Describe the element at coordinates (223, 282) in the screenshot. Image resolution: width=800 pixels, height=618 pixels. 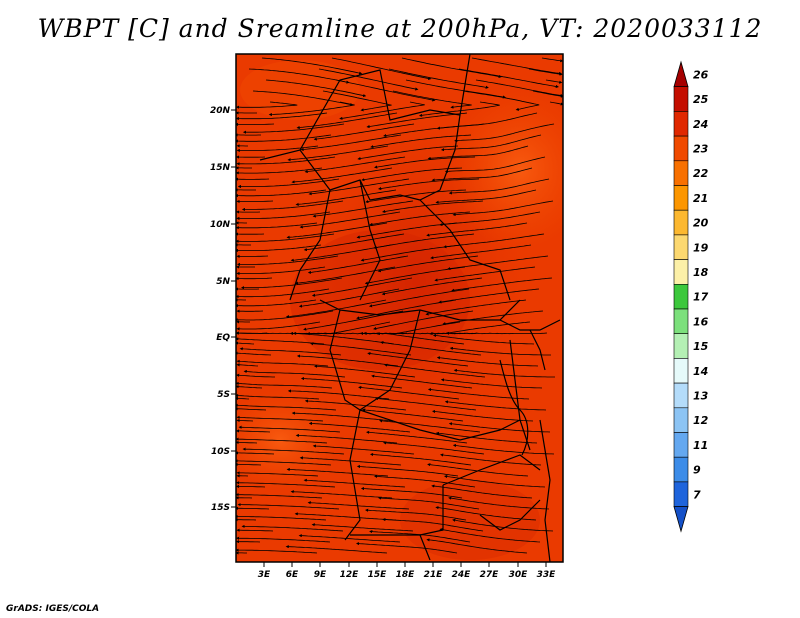
I see `lat-tick-label: 5N` at that location.